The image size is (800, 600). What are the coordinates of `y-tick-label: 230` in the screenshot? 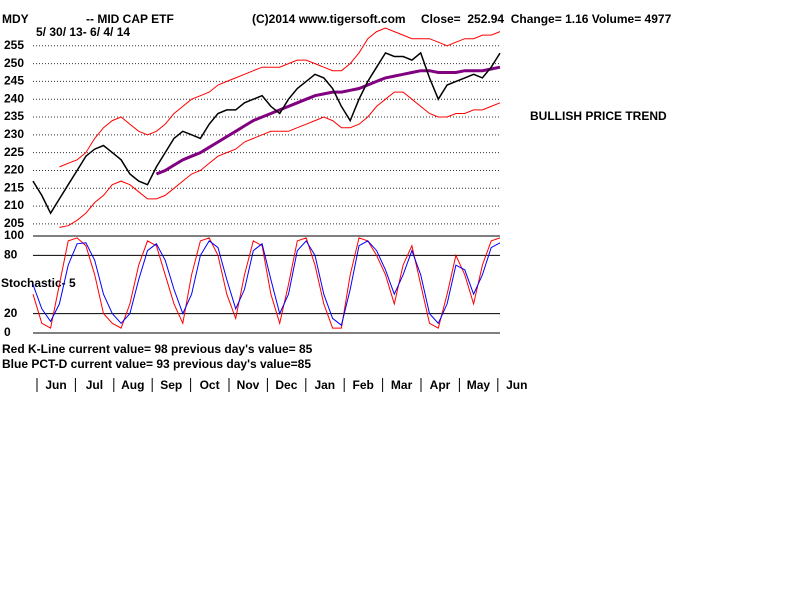 It's located at (14, 134).